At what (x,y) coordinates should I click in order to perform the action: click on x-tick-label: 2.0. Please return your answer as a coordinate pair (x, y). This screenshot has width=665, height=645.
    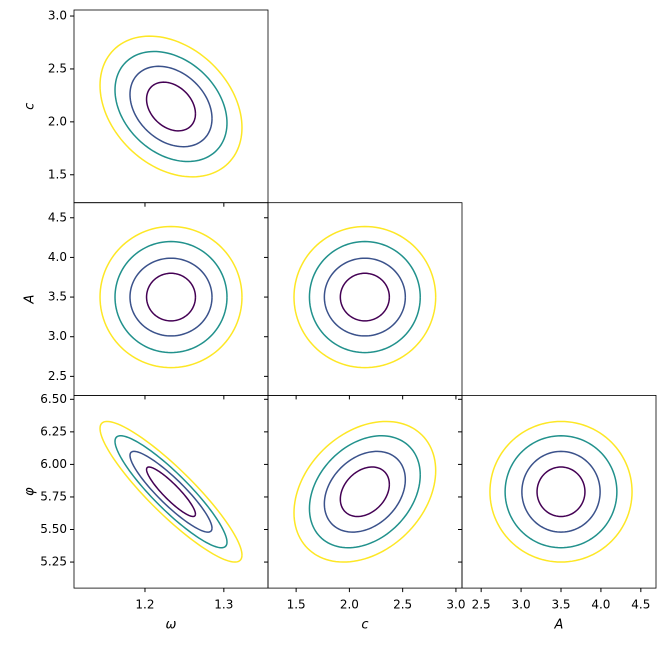
    Looking at the image, I should click on (349, 605).